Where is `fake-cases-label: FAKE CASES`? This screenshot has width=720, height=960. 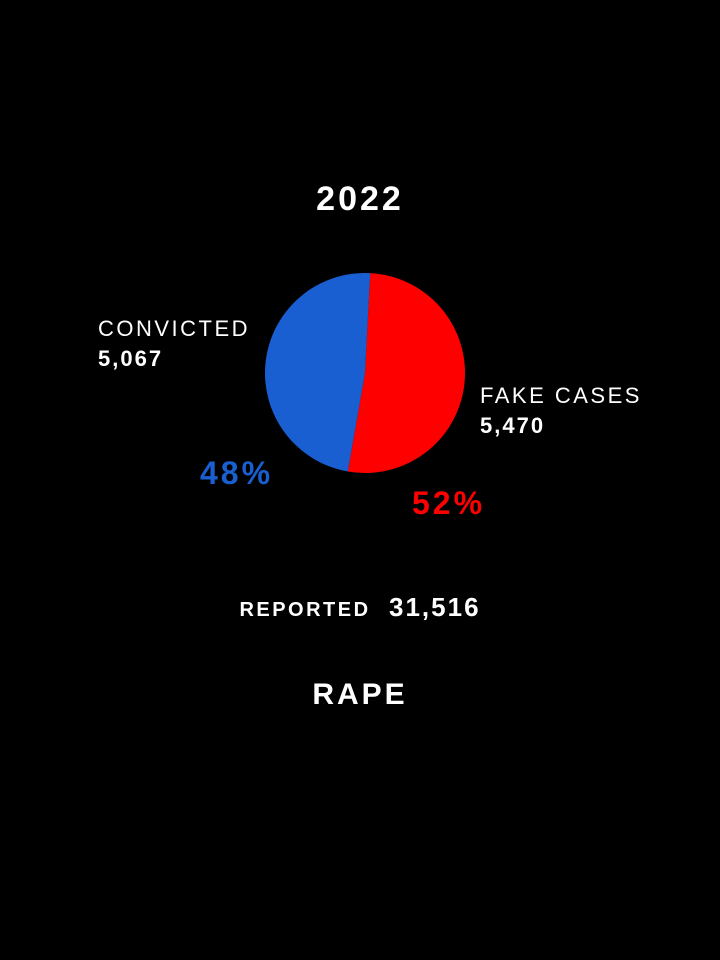 fake-cases-label: FAKE CASES is located at coordinates (561, 395).